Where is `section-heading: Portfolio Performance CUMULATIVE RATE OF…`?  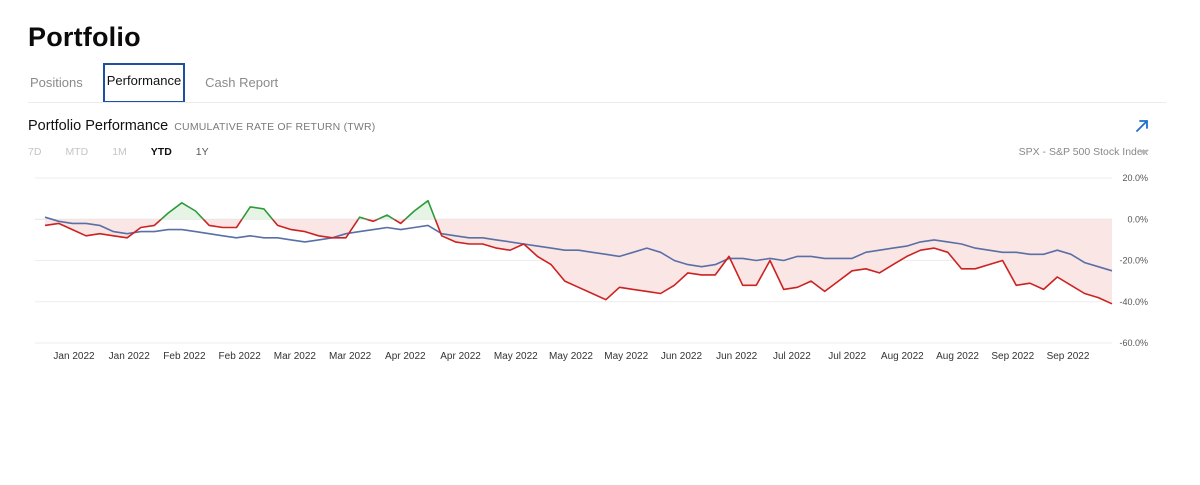 section-heading: Portfolio Performance CUMULATIVE RATE OF… is located at coordinates (202, 126).